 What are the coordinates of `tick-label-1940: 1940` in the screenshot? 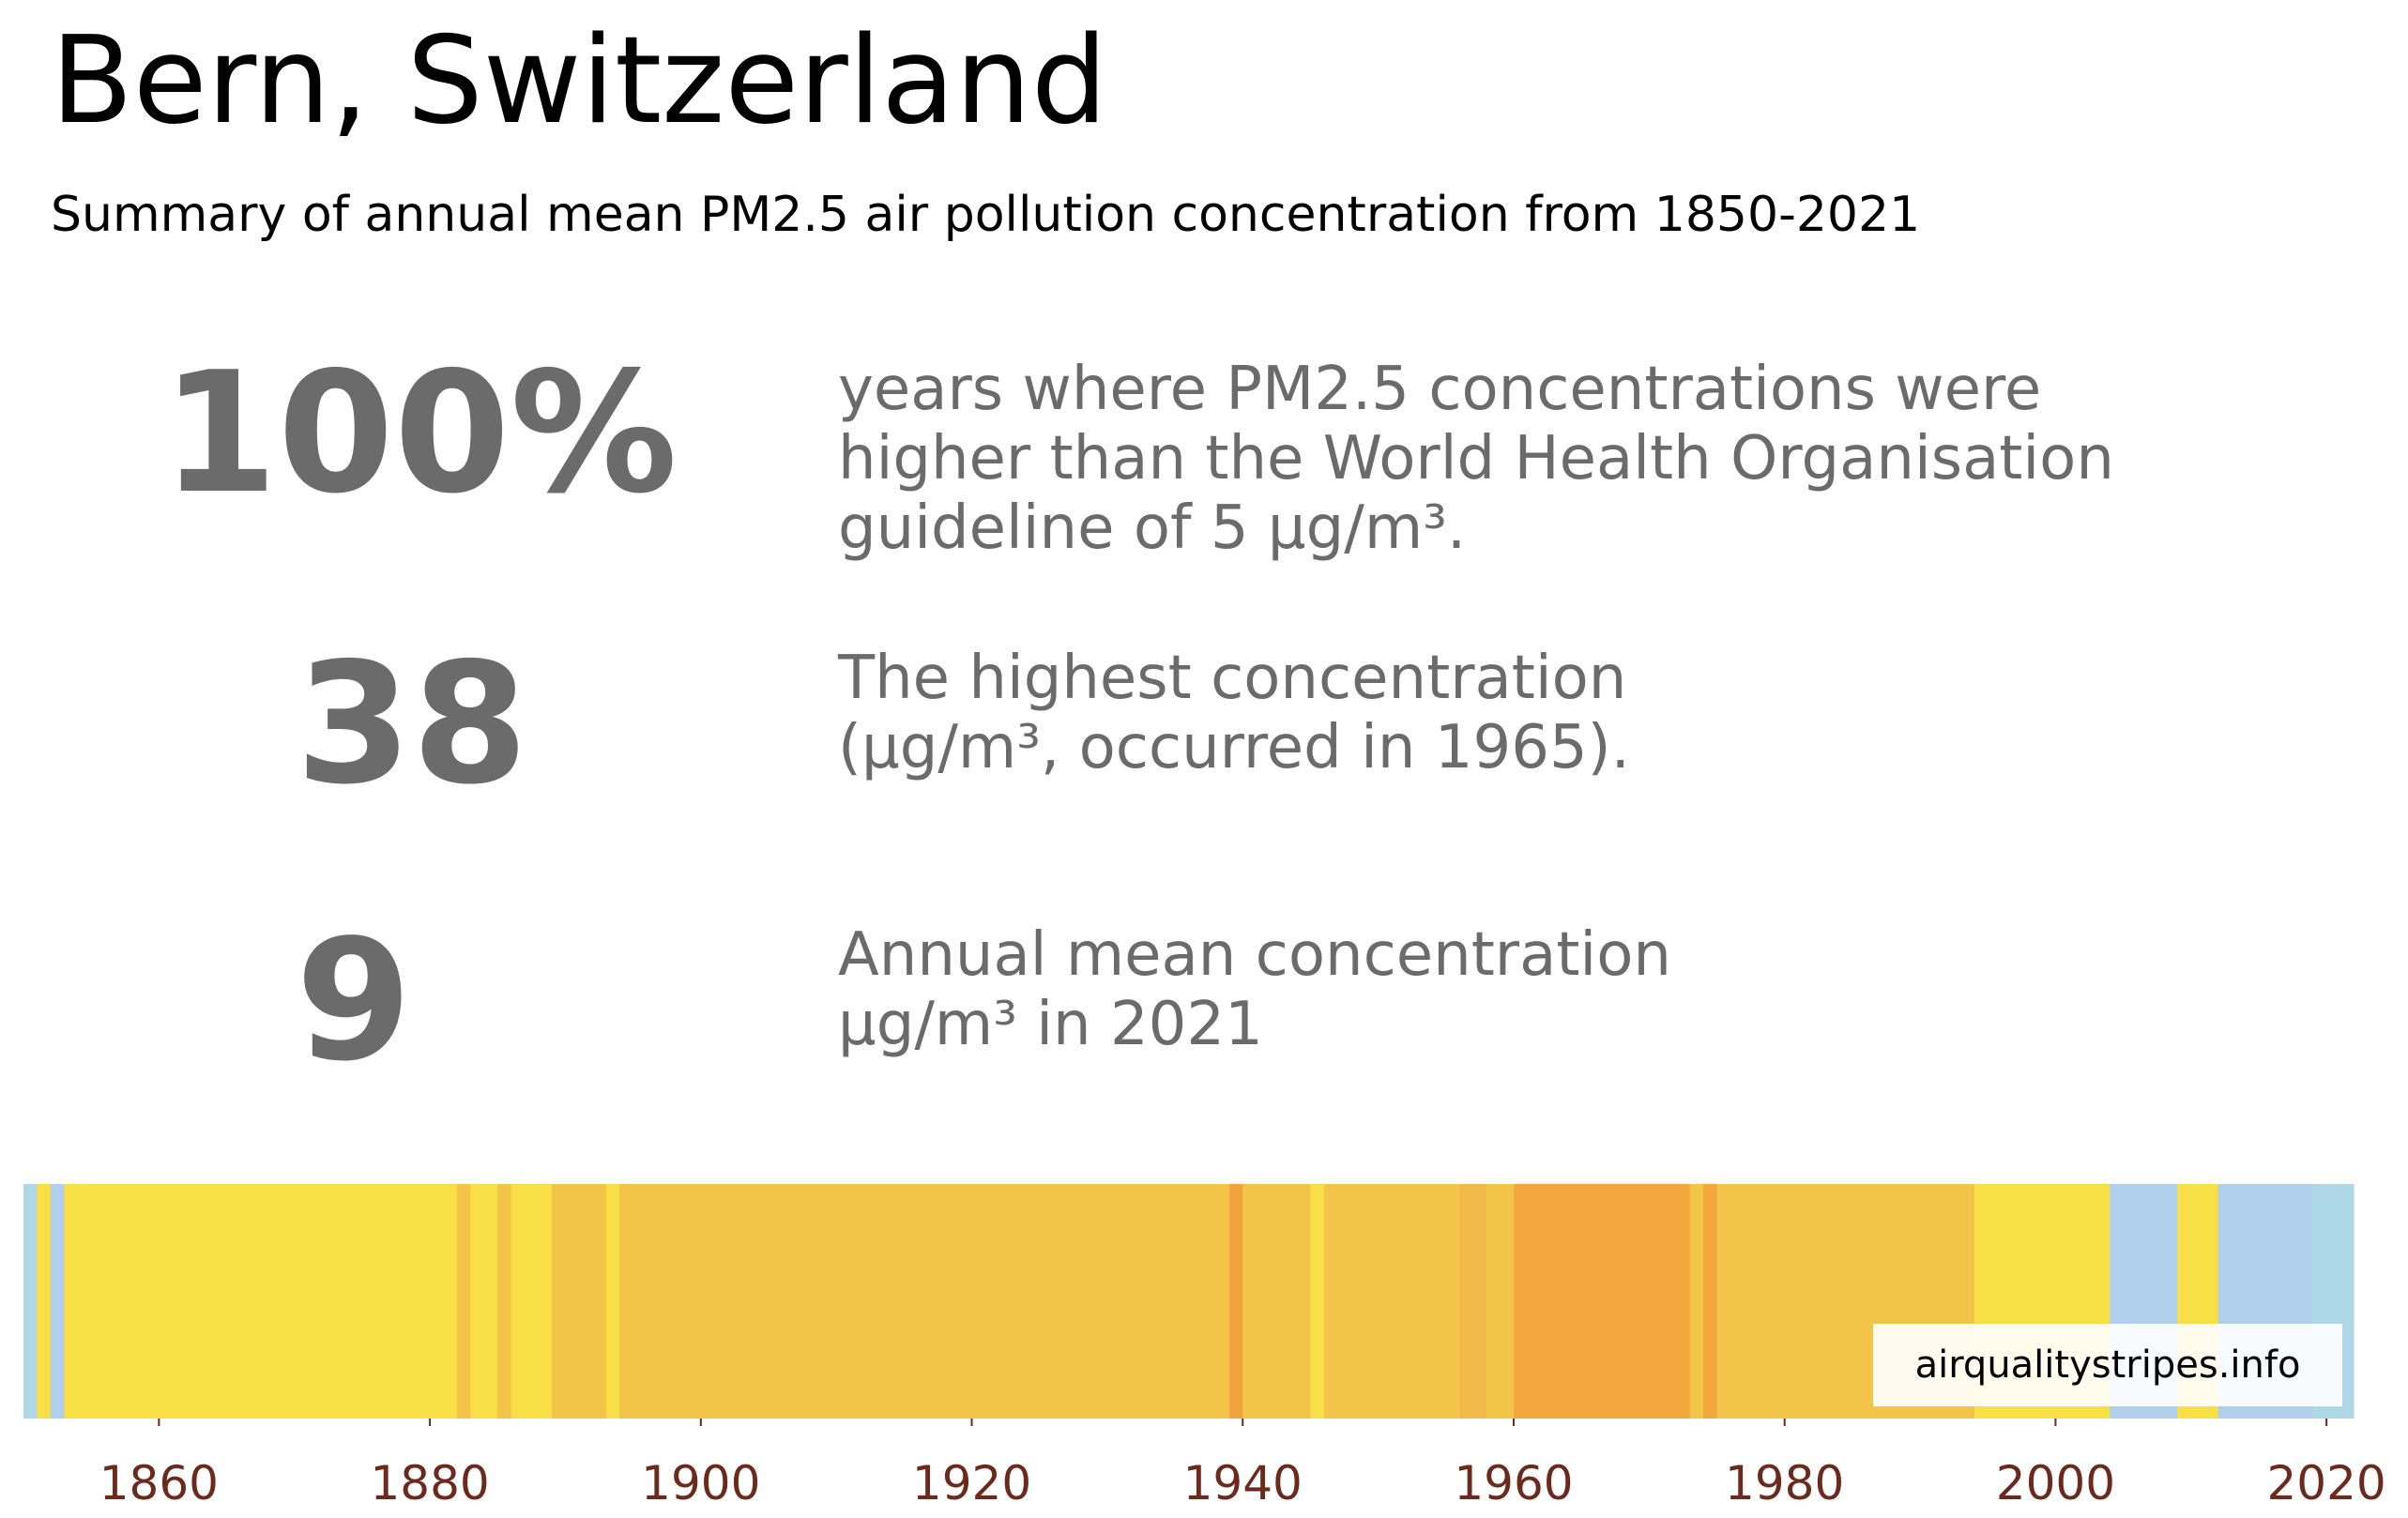 It's located at (1243, 1483).